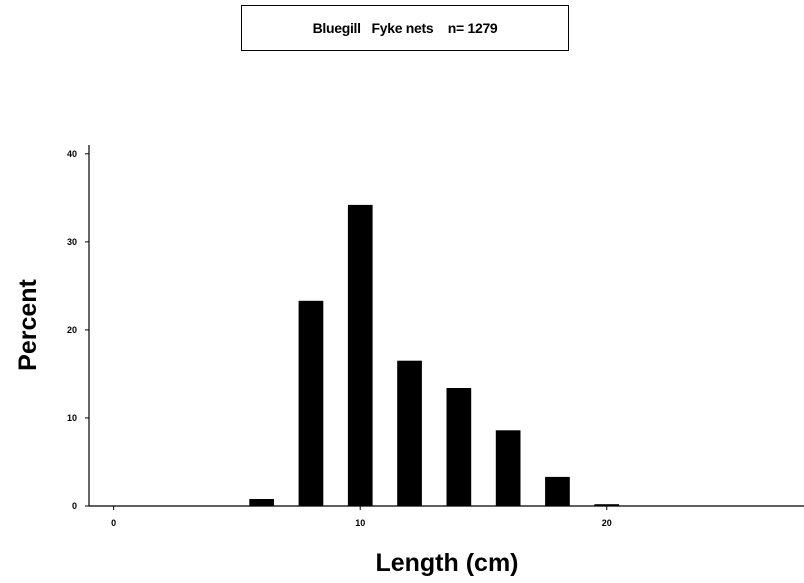 The width and height of the screenshot is (804, 583). I want to click on chart-title: Bluegill Fyke nets n= 1279, so click(405, 28).